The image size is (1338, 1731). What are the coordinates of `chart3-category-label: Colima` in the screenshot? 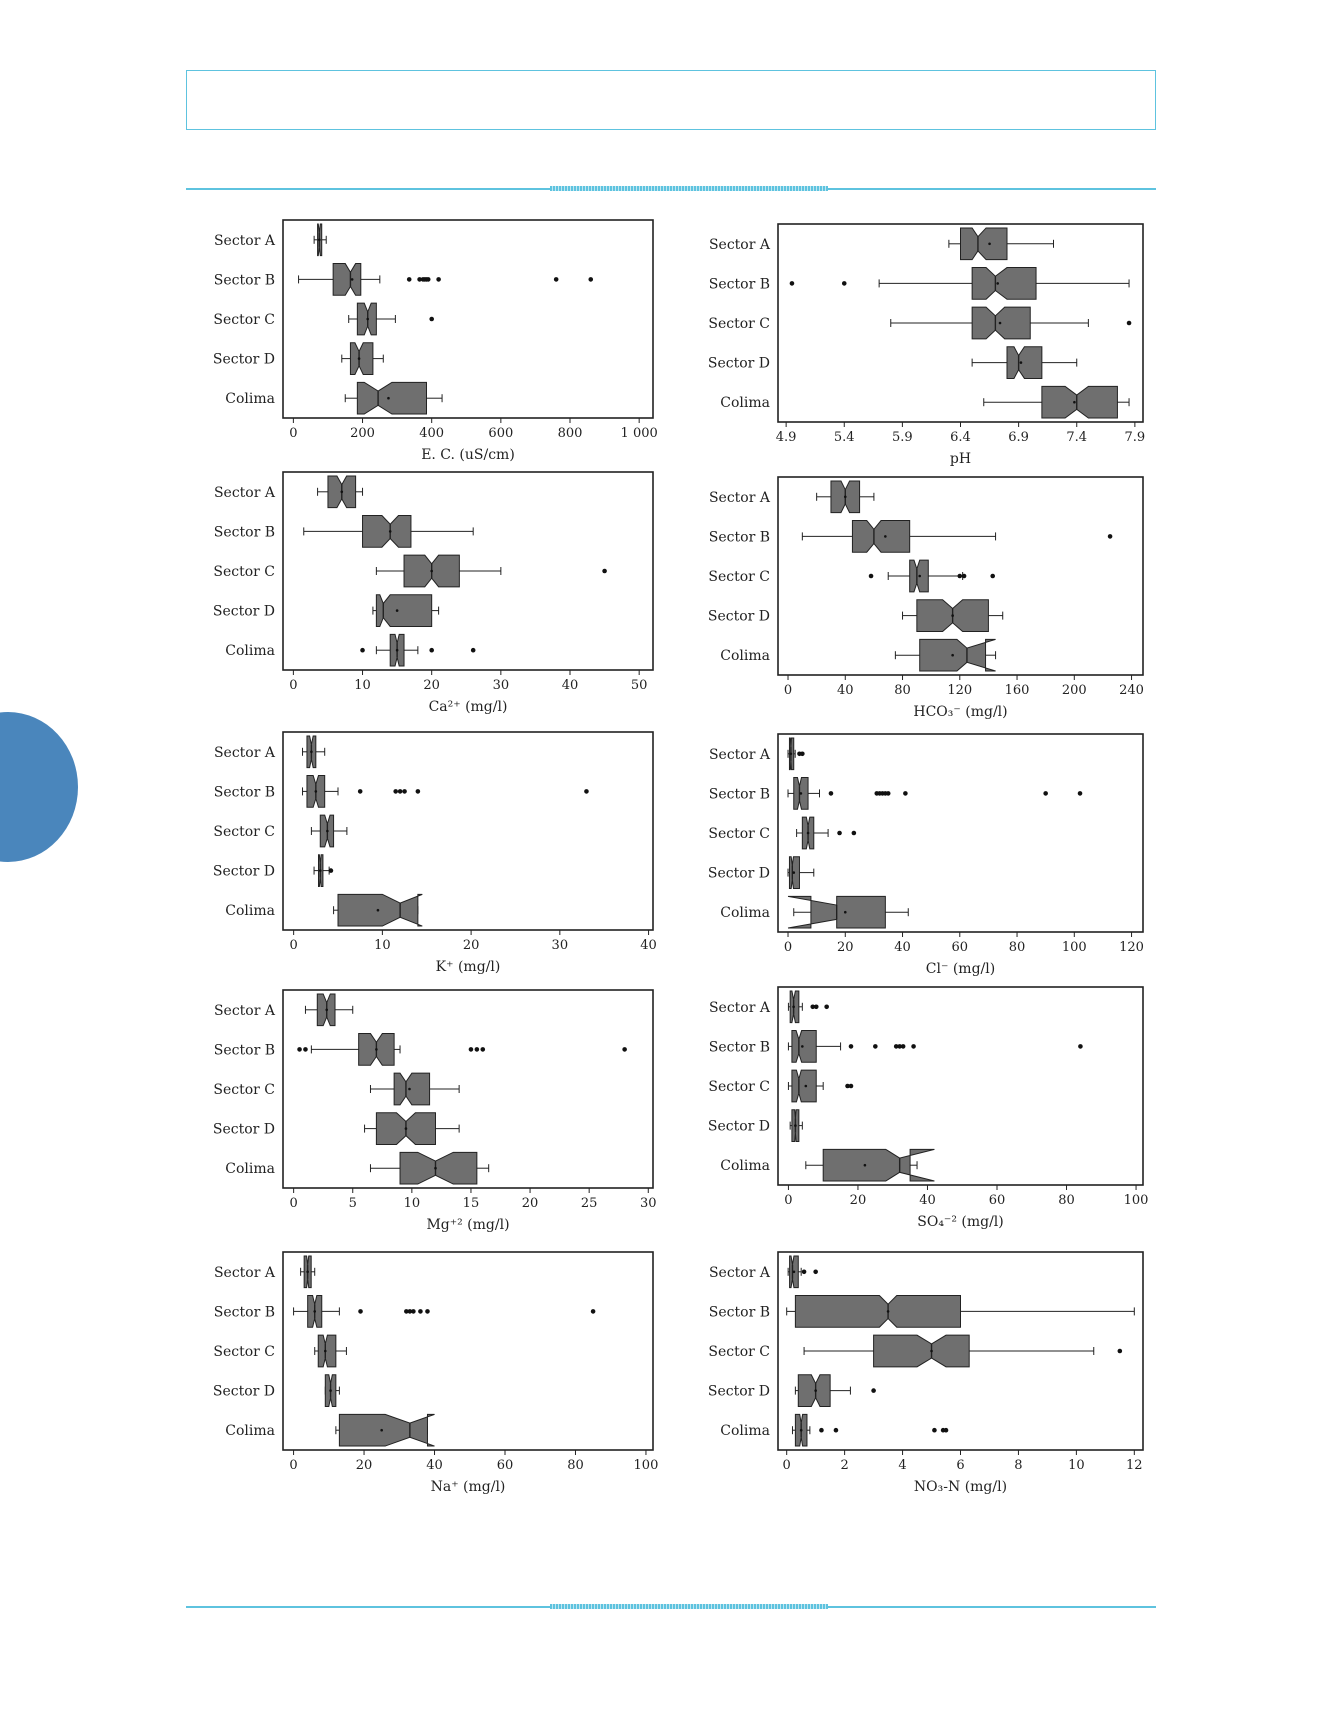 It's located at (745, 656).